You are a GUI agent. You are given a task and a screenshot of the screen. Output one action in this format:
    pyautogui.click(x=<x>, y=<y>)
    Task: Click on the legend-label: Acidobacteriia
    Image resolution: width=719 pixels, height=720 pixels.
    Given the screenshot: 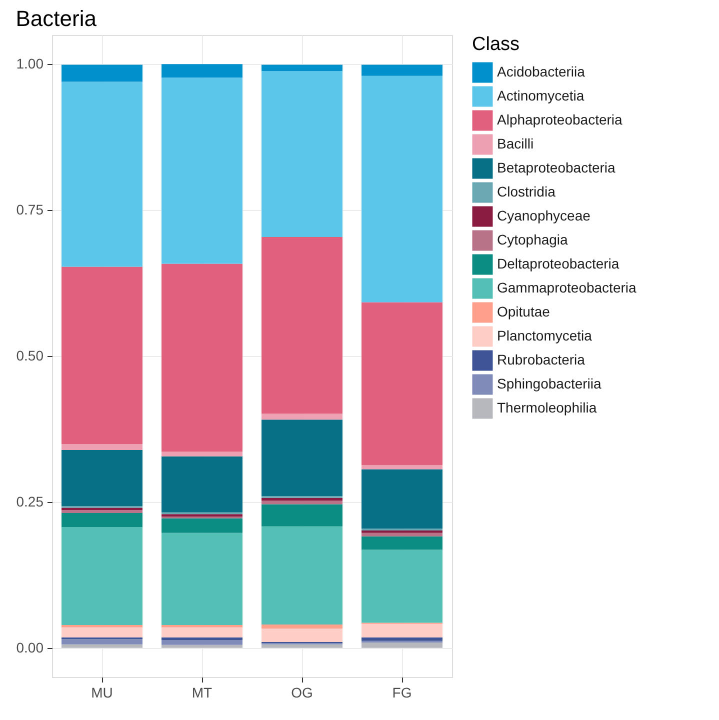 What is the action you would take?
    pyautogui.click(x=541, y=72)
    